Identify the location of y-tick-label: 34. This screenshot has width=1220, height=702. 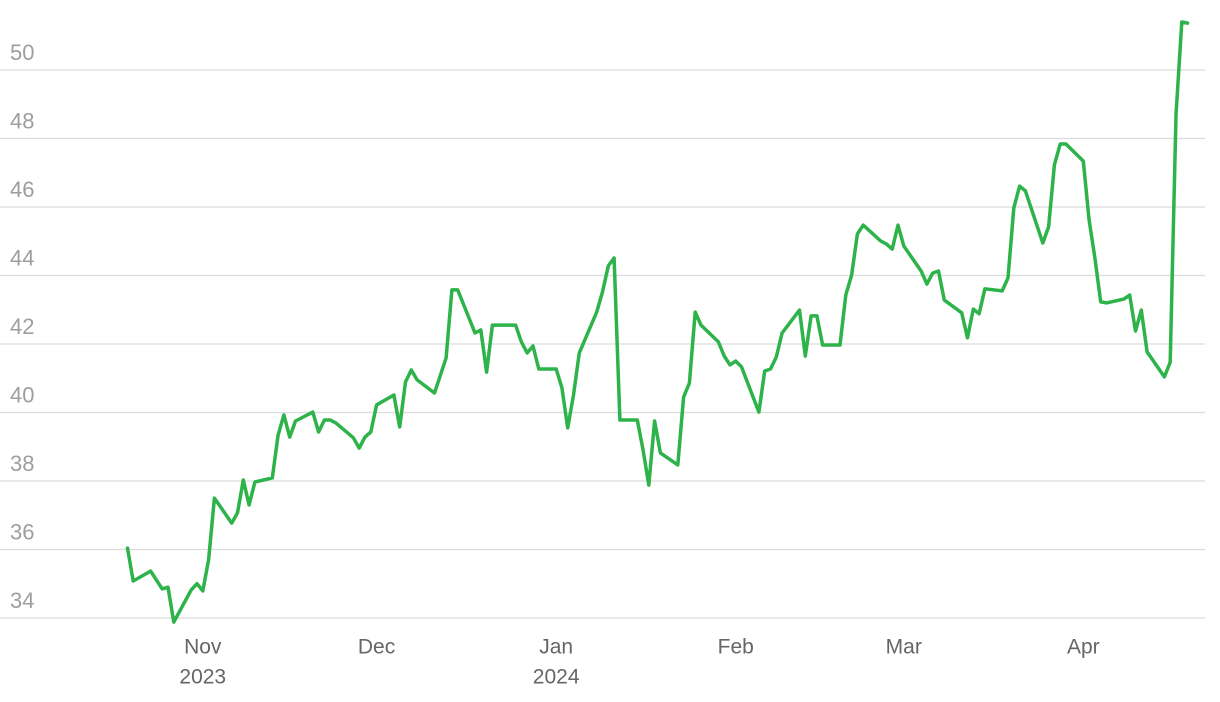
(22, 600).